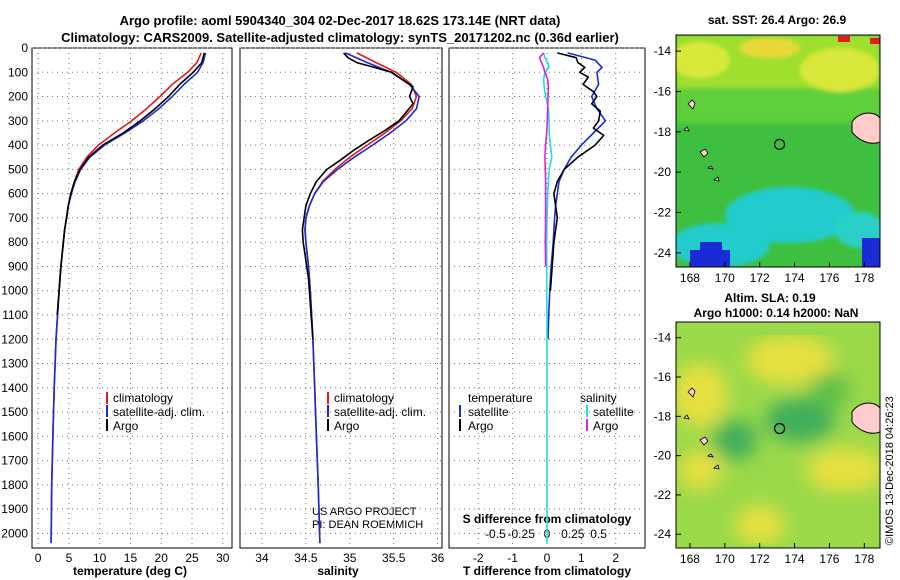 This screenshot has width=900, height=580. Describe the element at coordinates (18, 242) in the screenshot. I see `depth-tick-label: 800` at that location.